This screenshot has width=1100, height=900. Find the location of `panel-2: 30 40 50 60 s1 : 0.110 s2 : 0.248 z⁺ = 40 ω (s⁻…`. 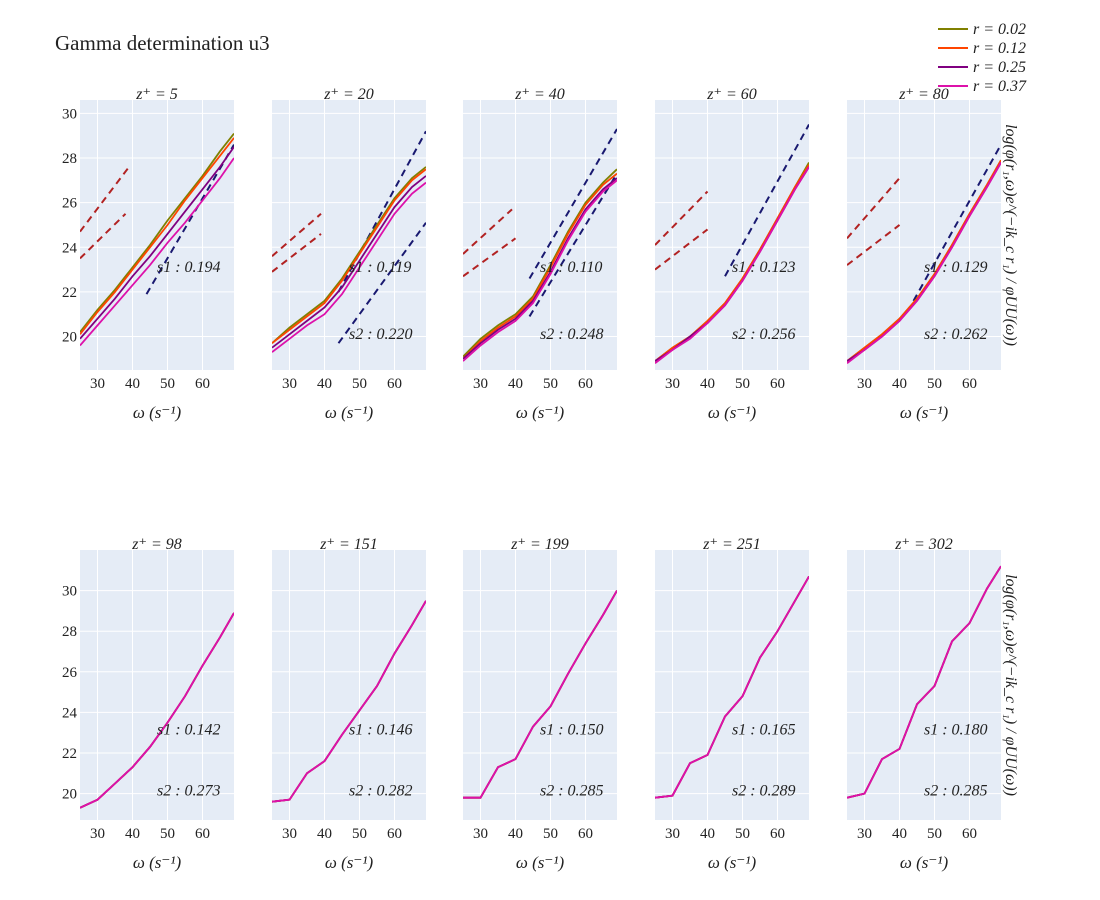

panel-2: 30 40 50 60 s1 : 0.110 s2 : 0.248 z⁺ = 40 ω (s⁻… is located at coordinates (540, 254).